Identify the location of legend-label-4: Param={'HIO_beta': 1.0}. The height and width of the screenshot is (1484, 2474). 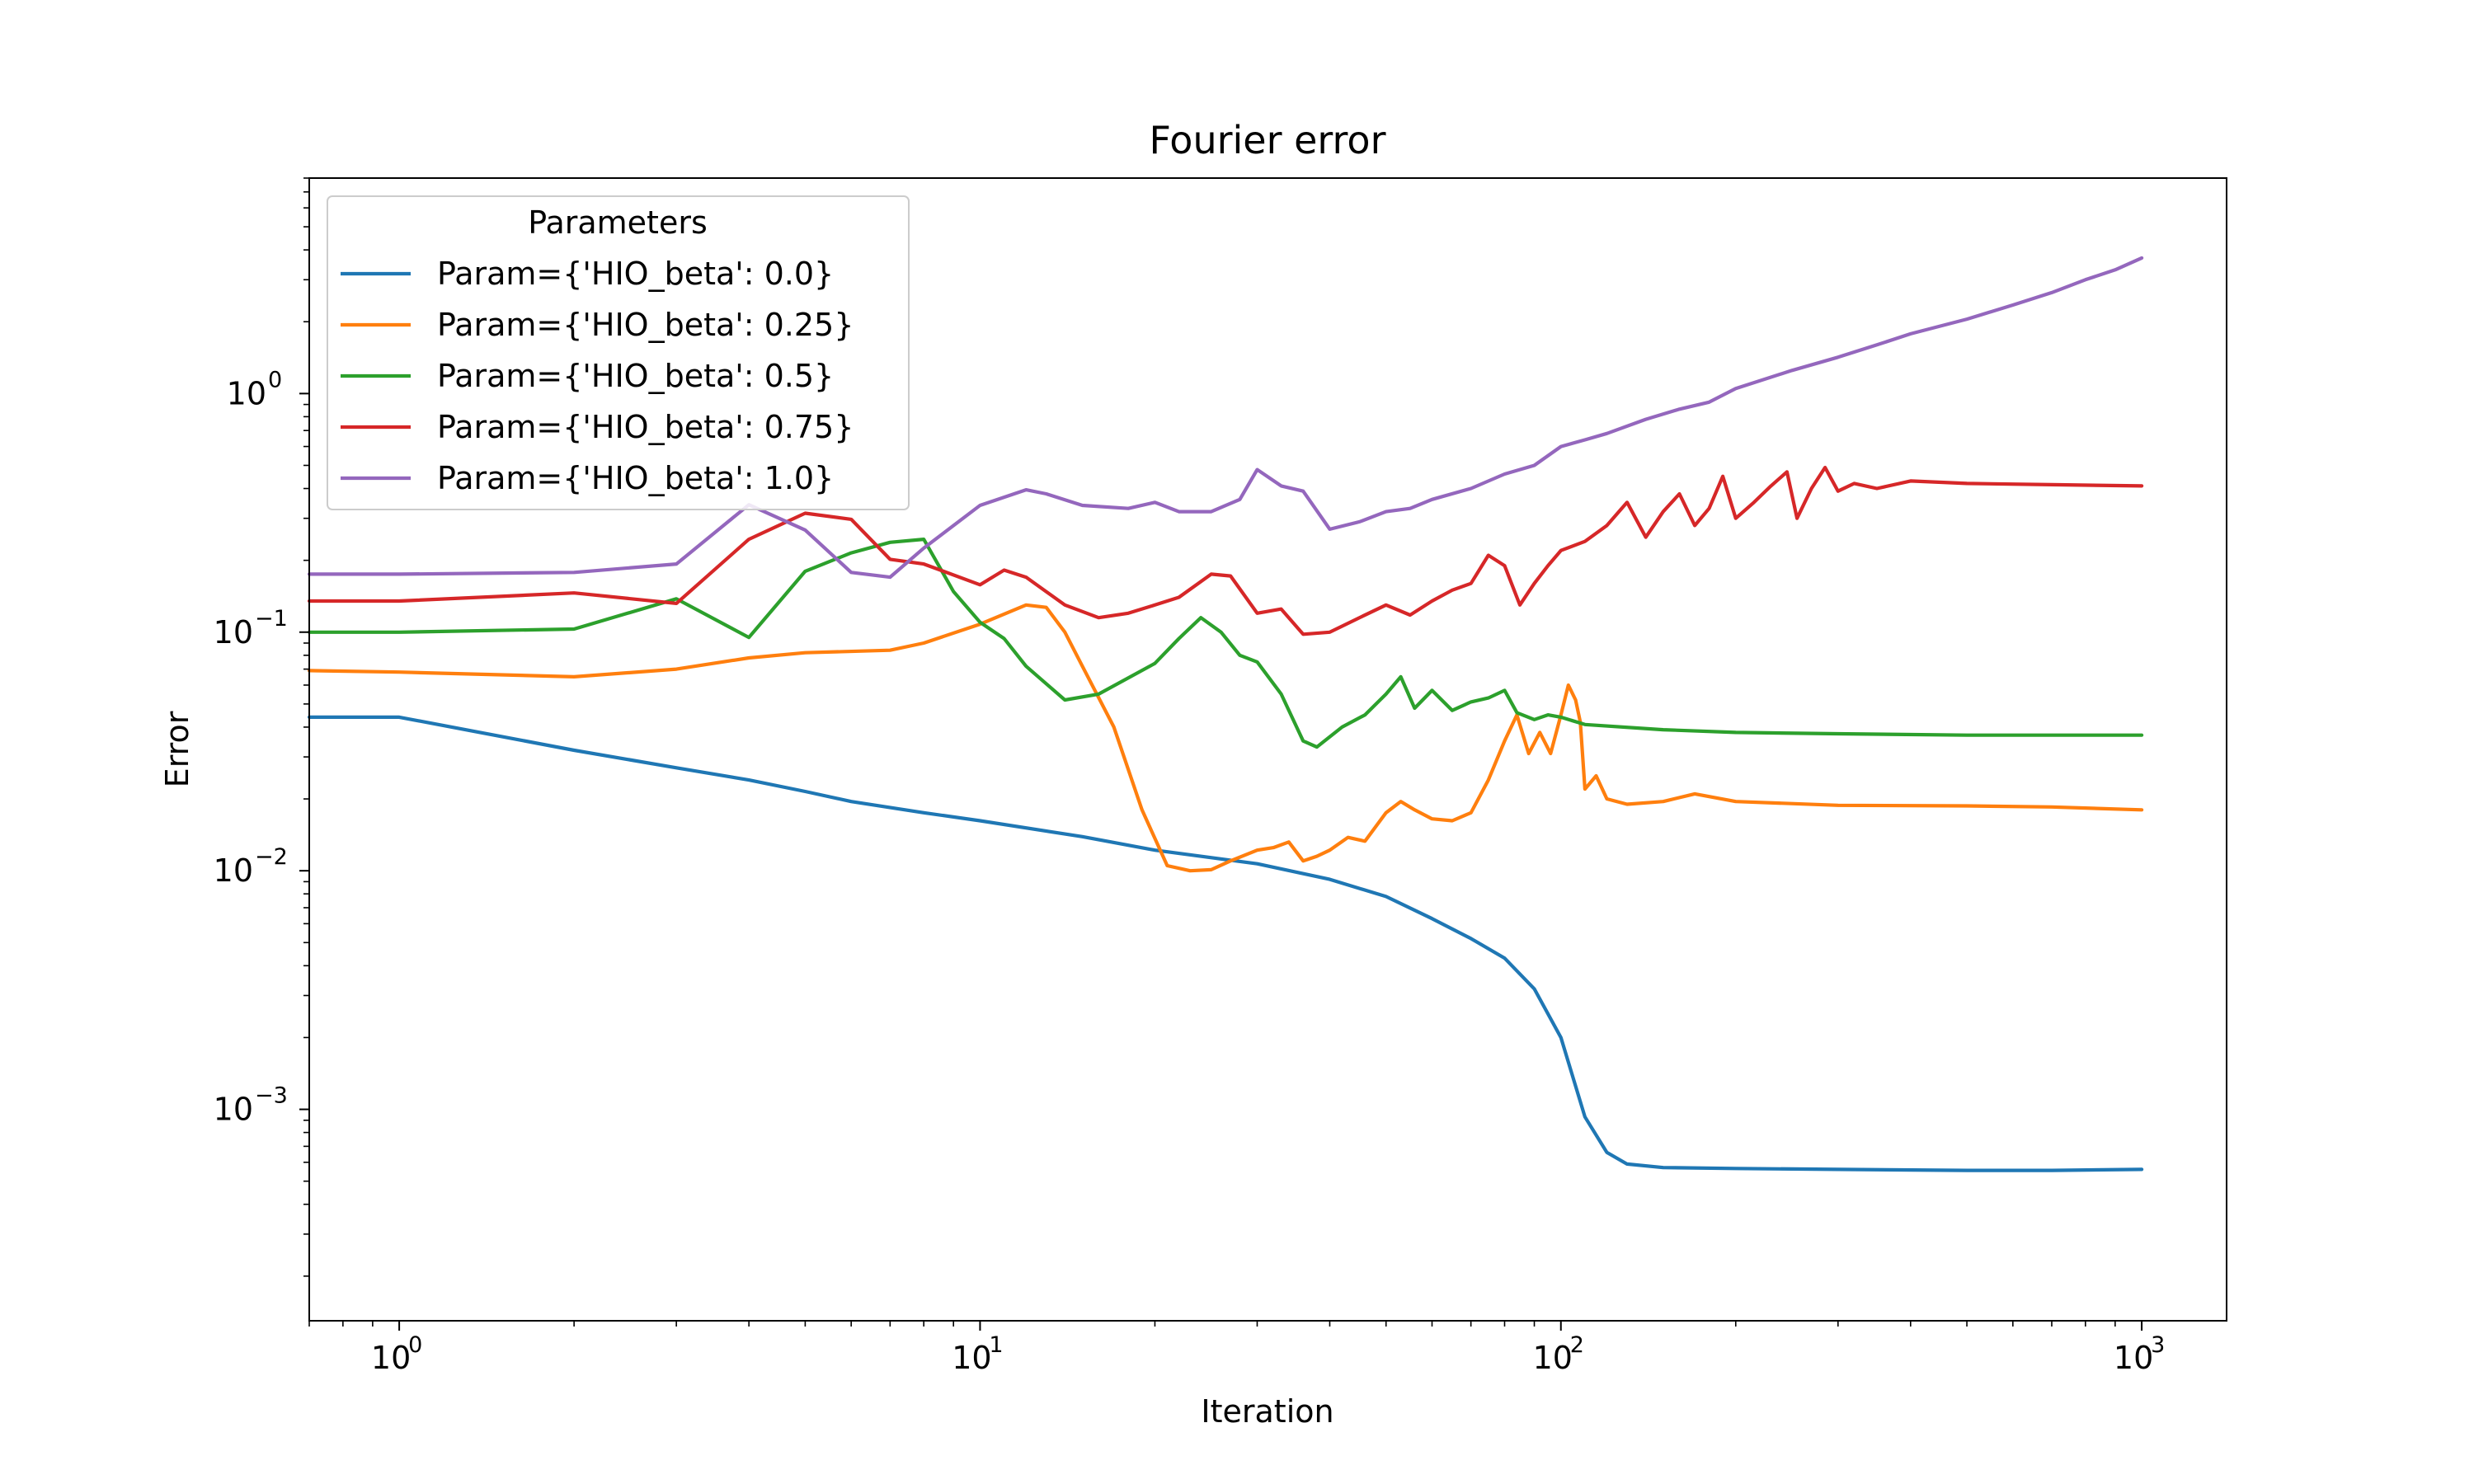
(635, 478).